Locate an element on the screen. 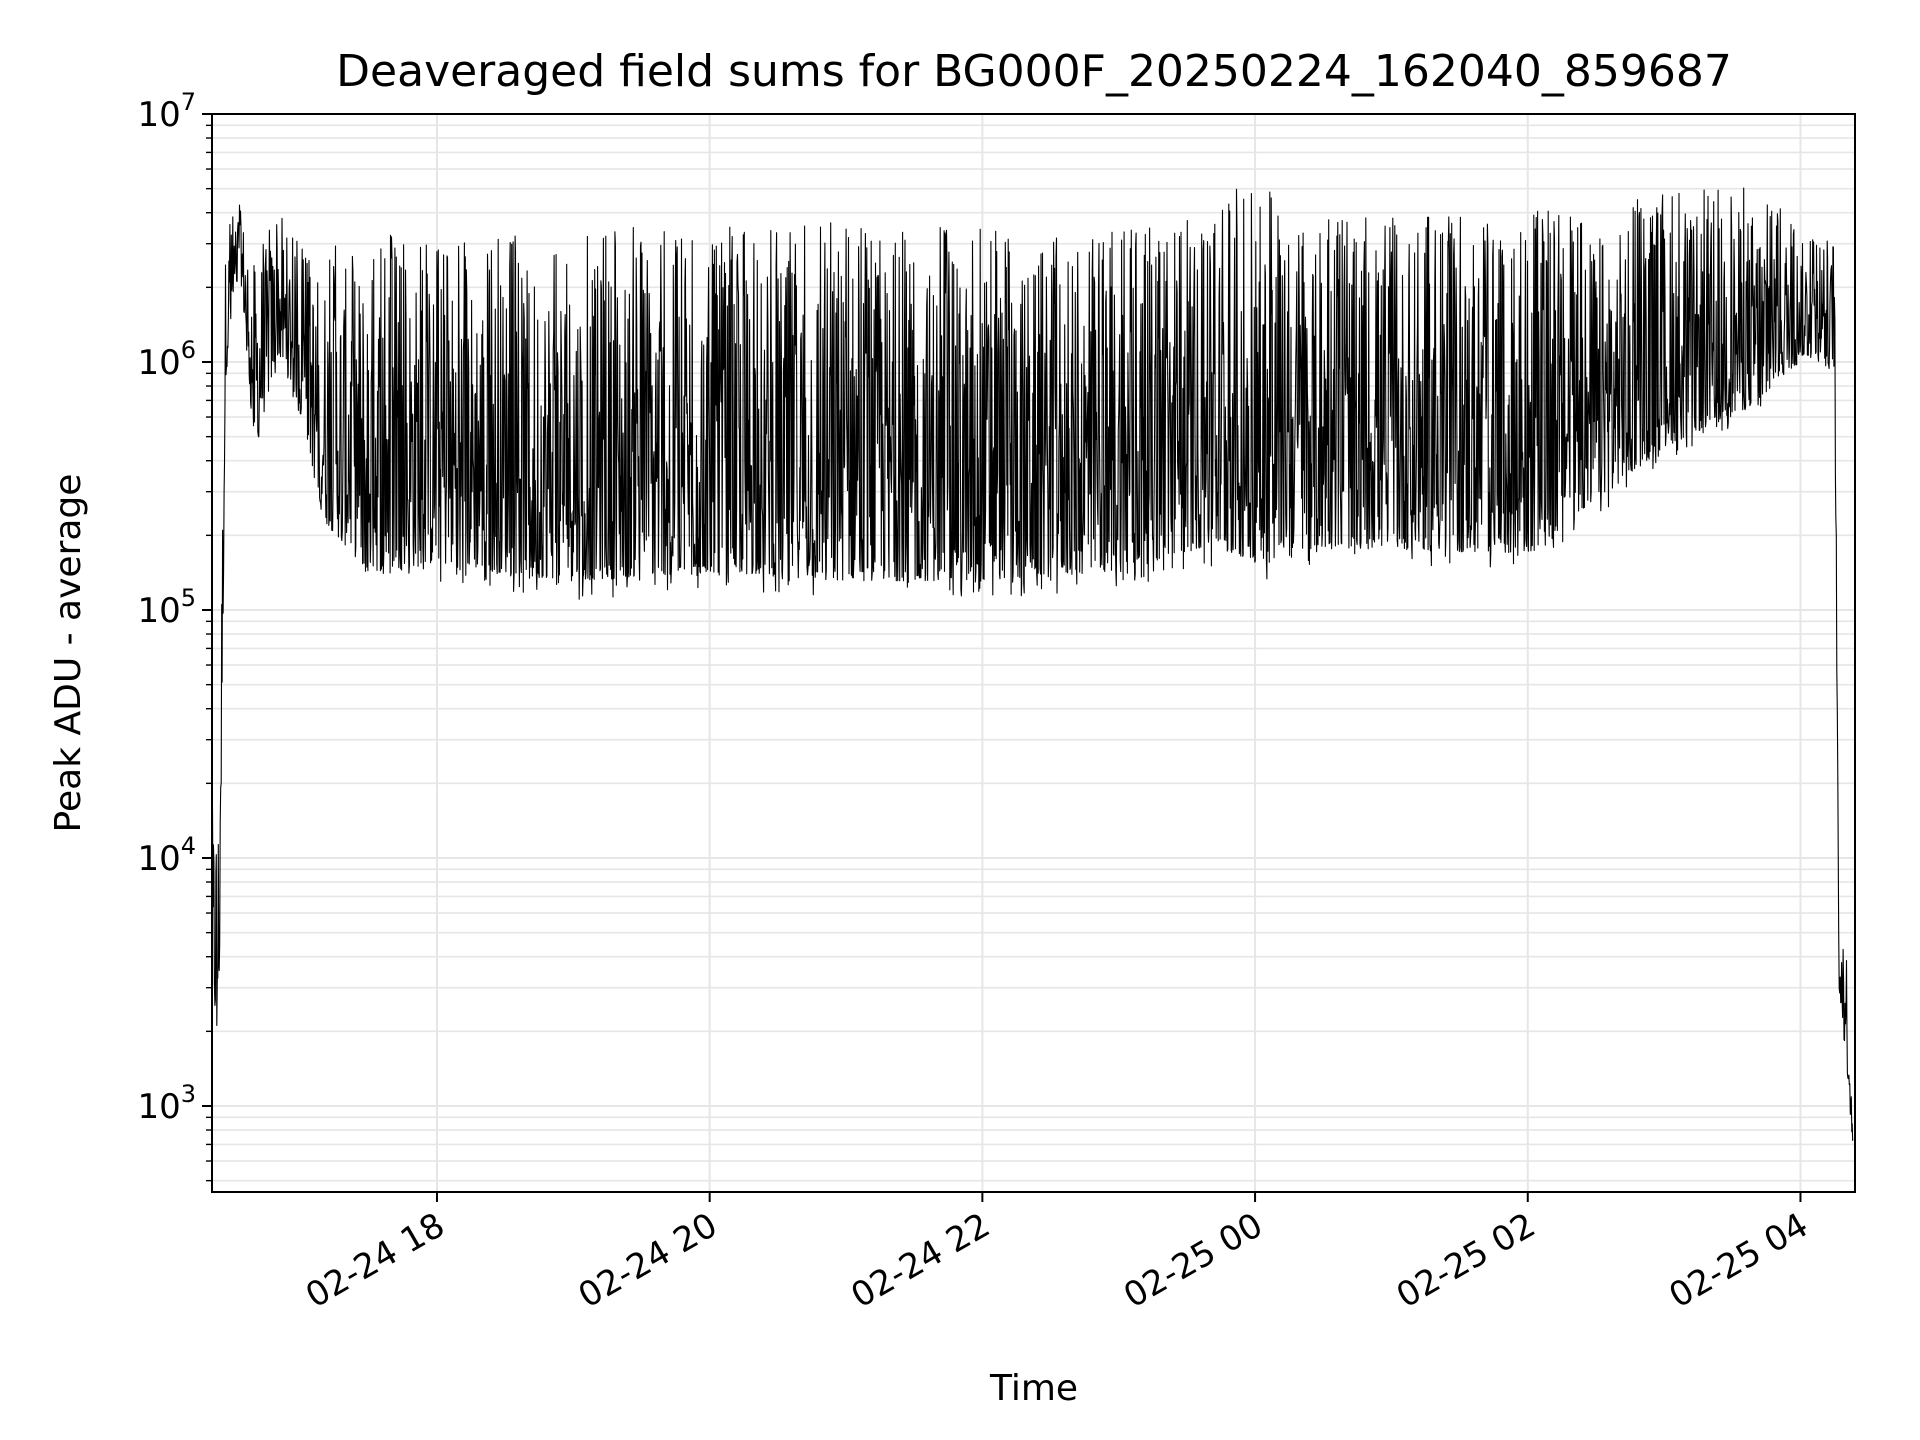 The width and height of the screenshot is (1920, 1440). y-axis-label: Peak ADU - average is located at coordinates (68, 653).